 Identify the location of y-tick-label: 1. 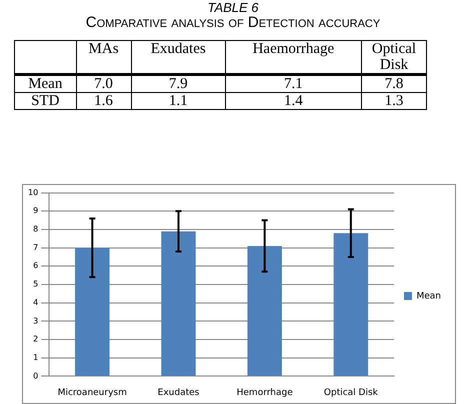
(35, 357).